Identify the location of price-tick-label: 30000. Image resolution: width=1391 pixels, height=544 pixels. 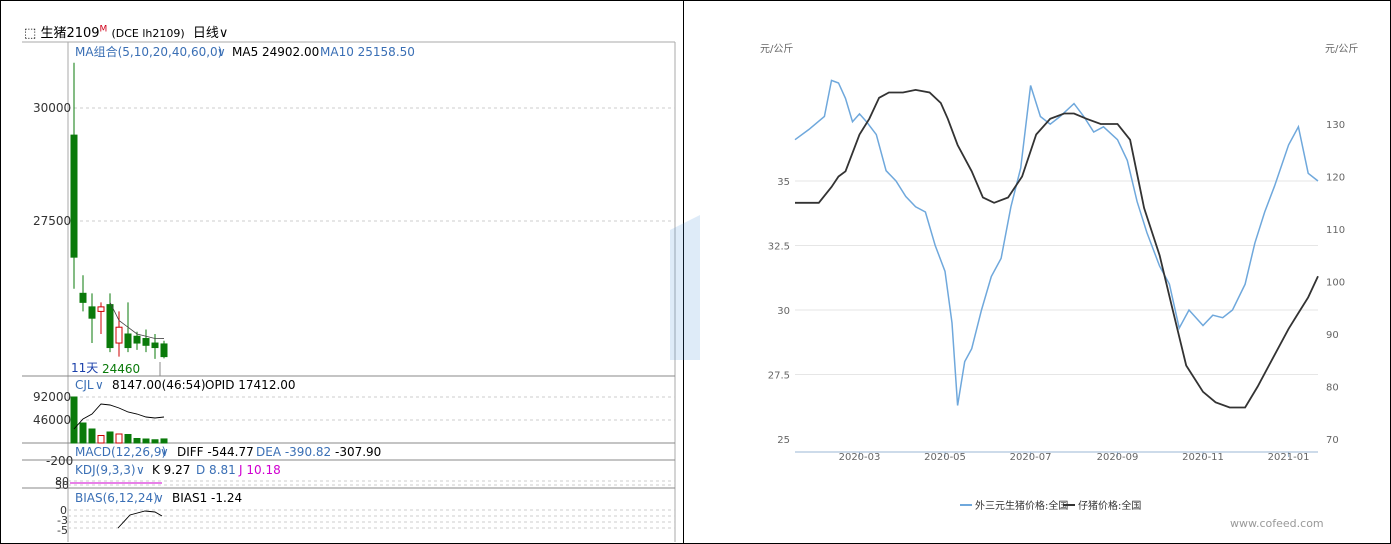
(52, 108).